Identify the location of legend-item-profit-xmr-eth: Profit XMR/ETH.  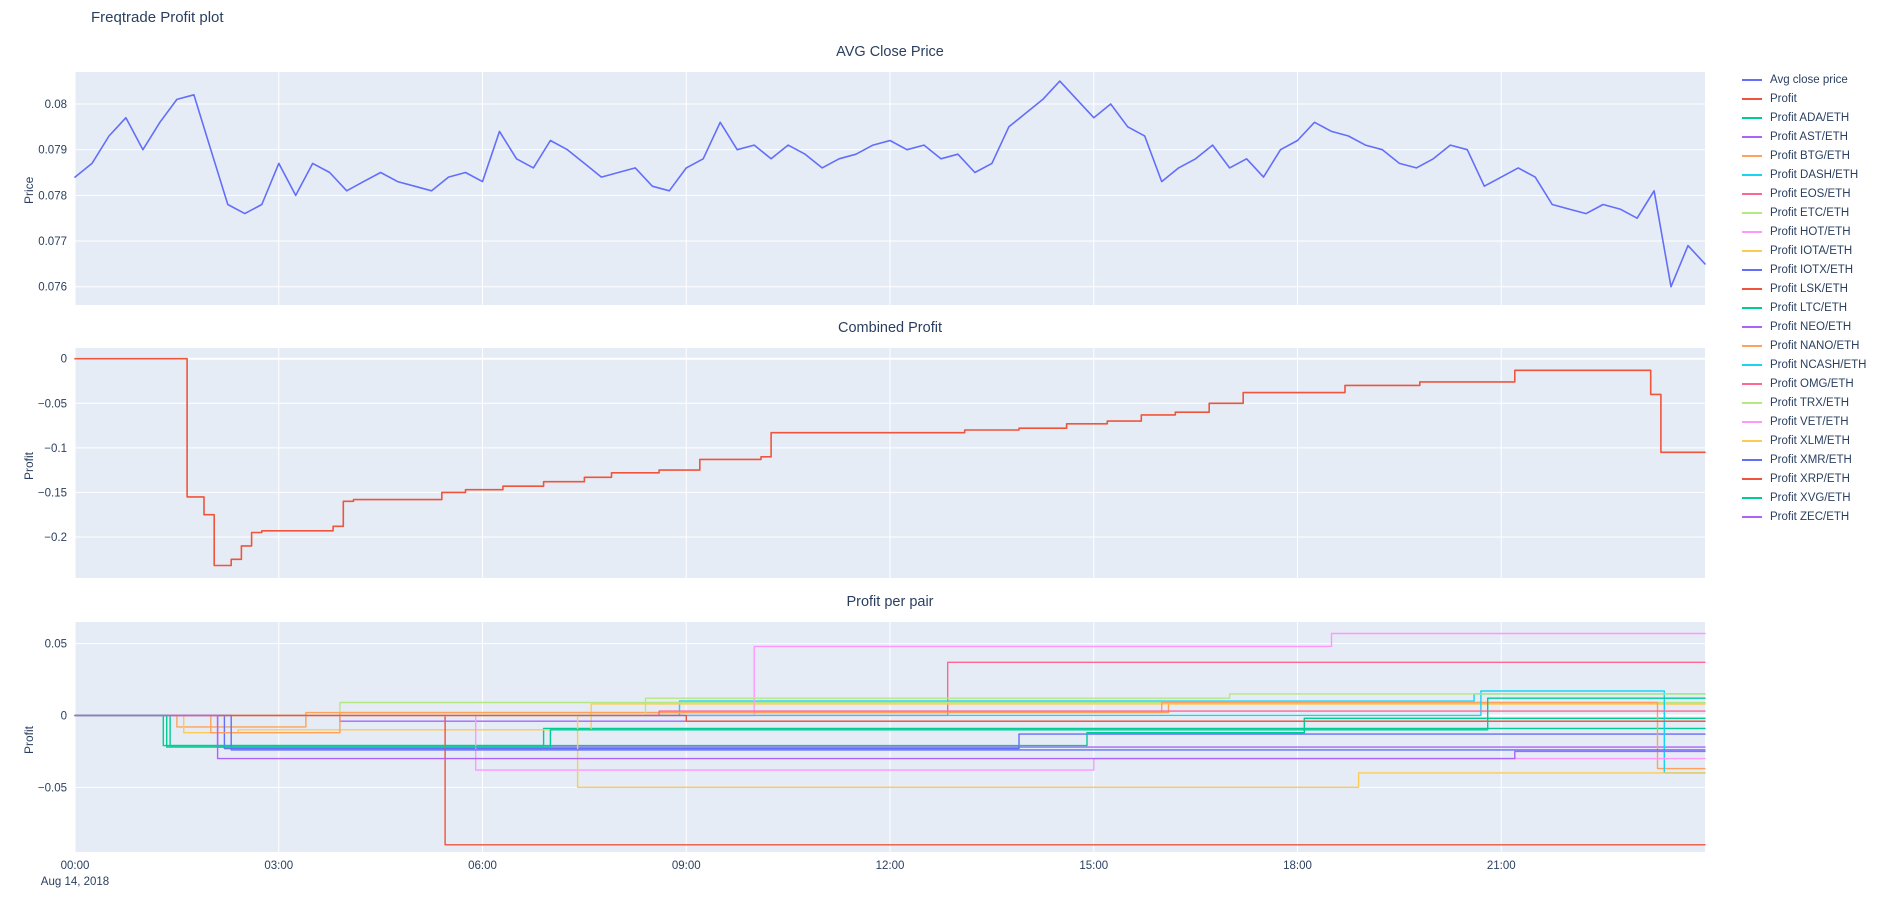
(1804, 460).